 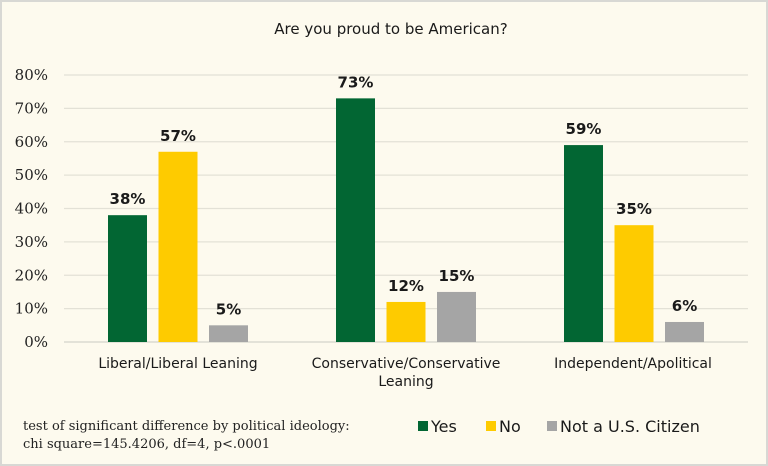 What do you see at coordinates (177, 364) in the screenshot?
I see `category-label: Liberal/Liberal Leaning` at bounding box center [177, 364].